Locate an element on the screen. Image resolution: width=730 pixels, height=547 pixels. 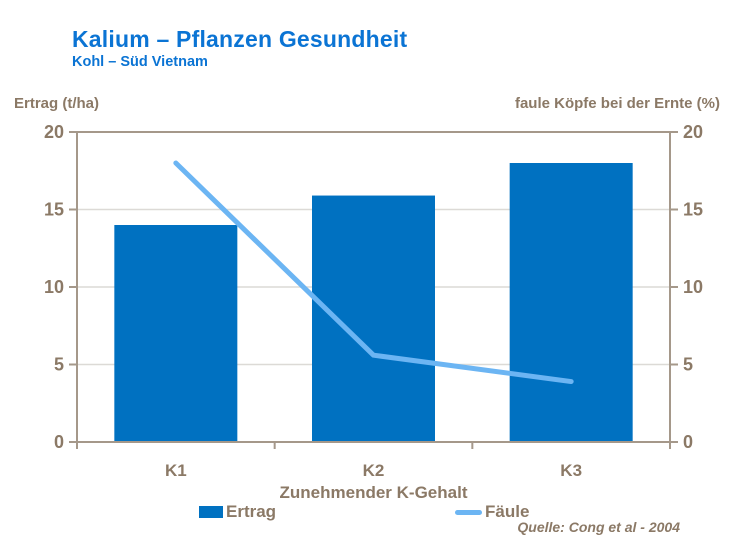
legend-item-ertrag: Ertrag is located at coordinates (237, 512).